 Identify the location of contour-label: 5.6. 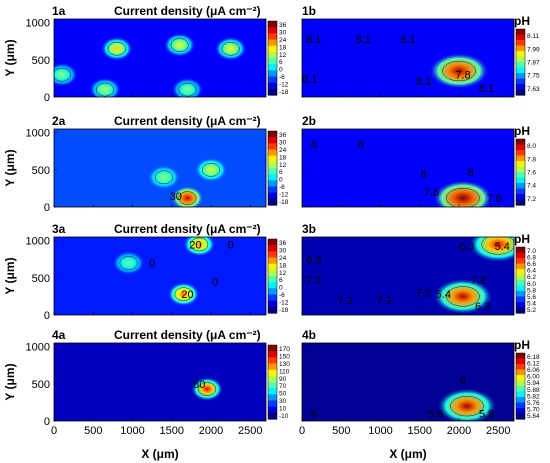
(435, 415).